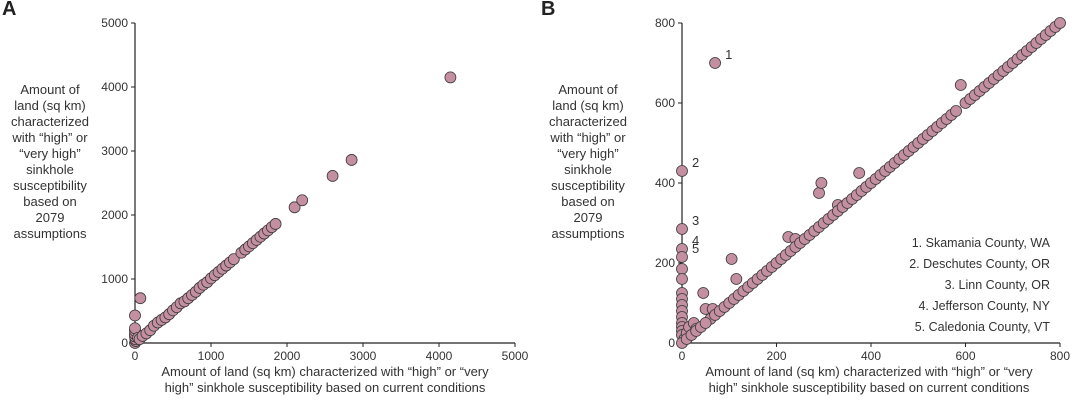 This screenshot has width=1072, height=400. I want to click on x-tick-label: 400, so click(871, 356).